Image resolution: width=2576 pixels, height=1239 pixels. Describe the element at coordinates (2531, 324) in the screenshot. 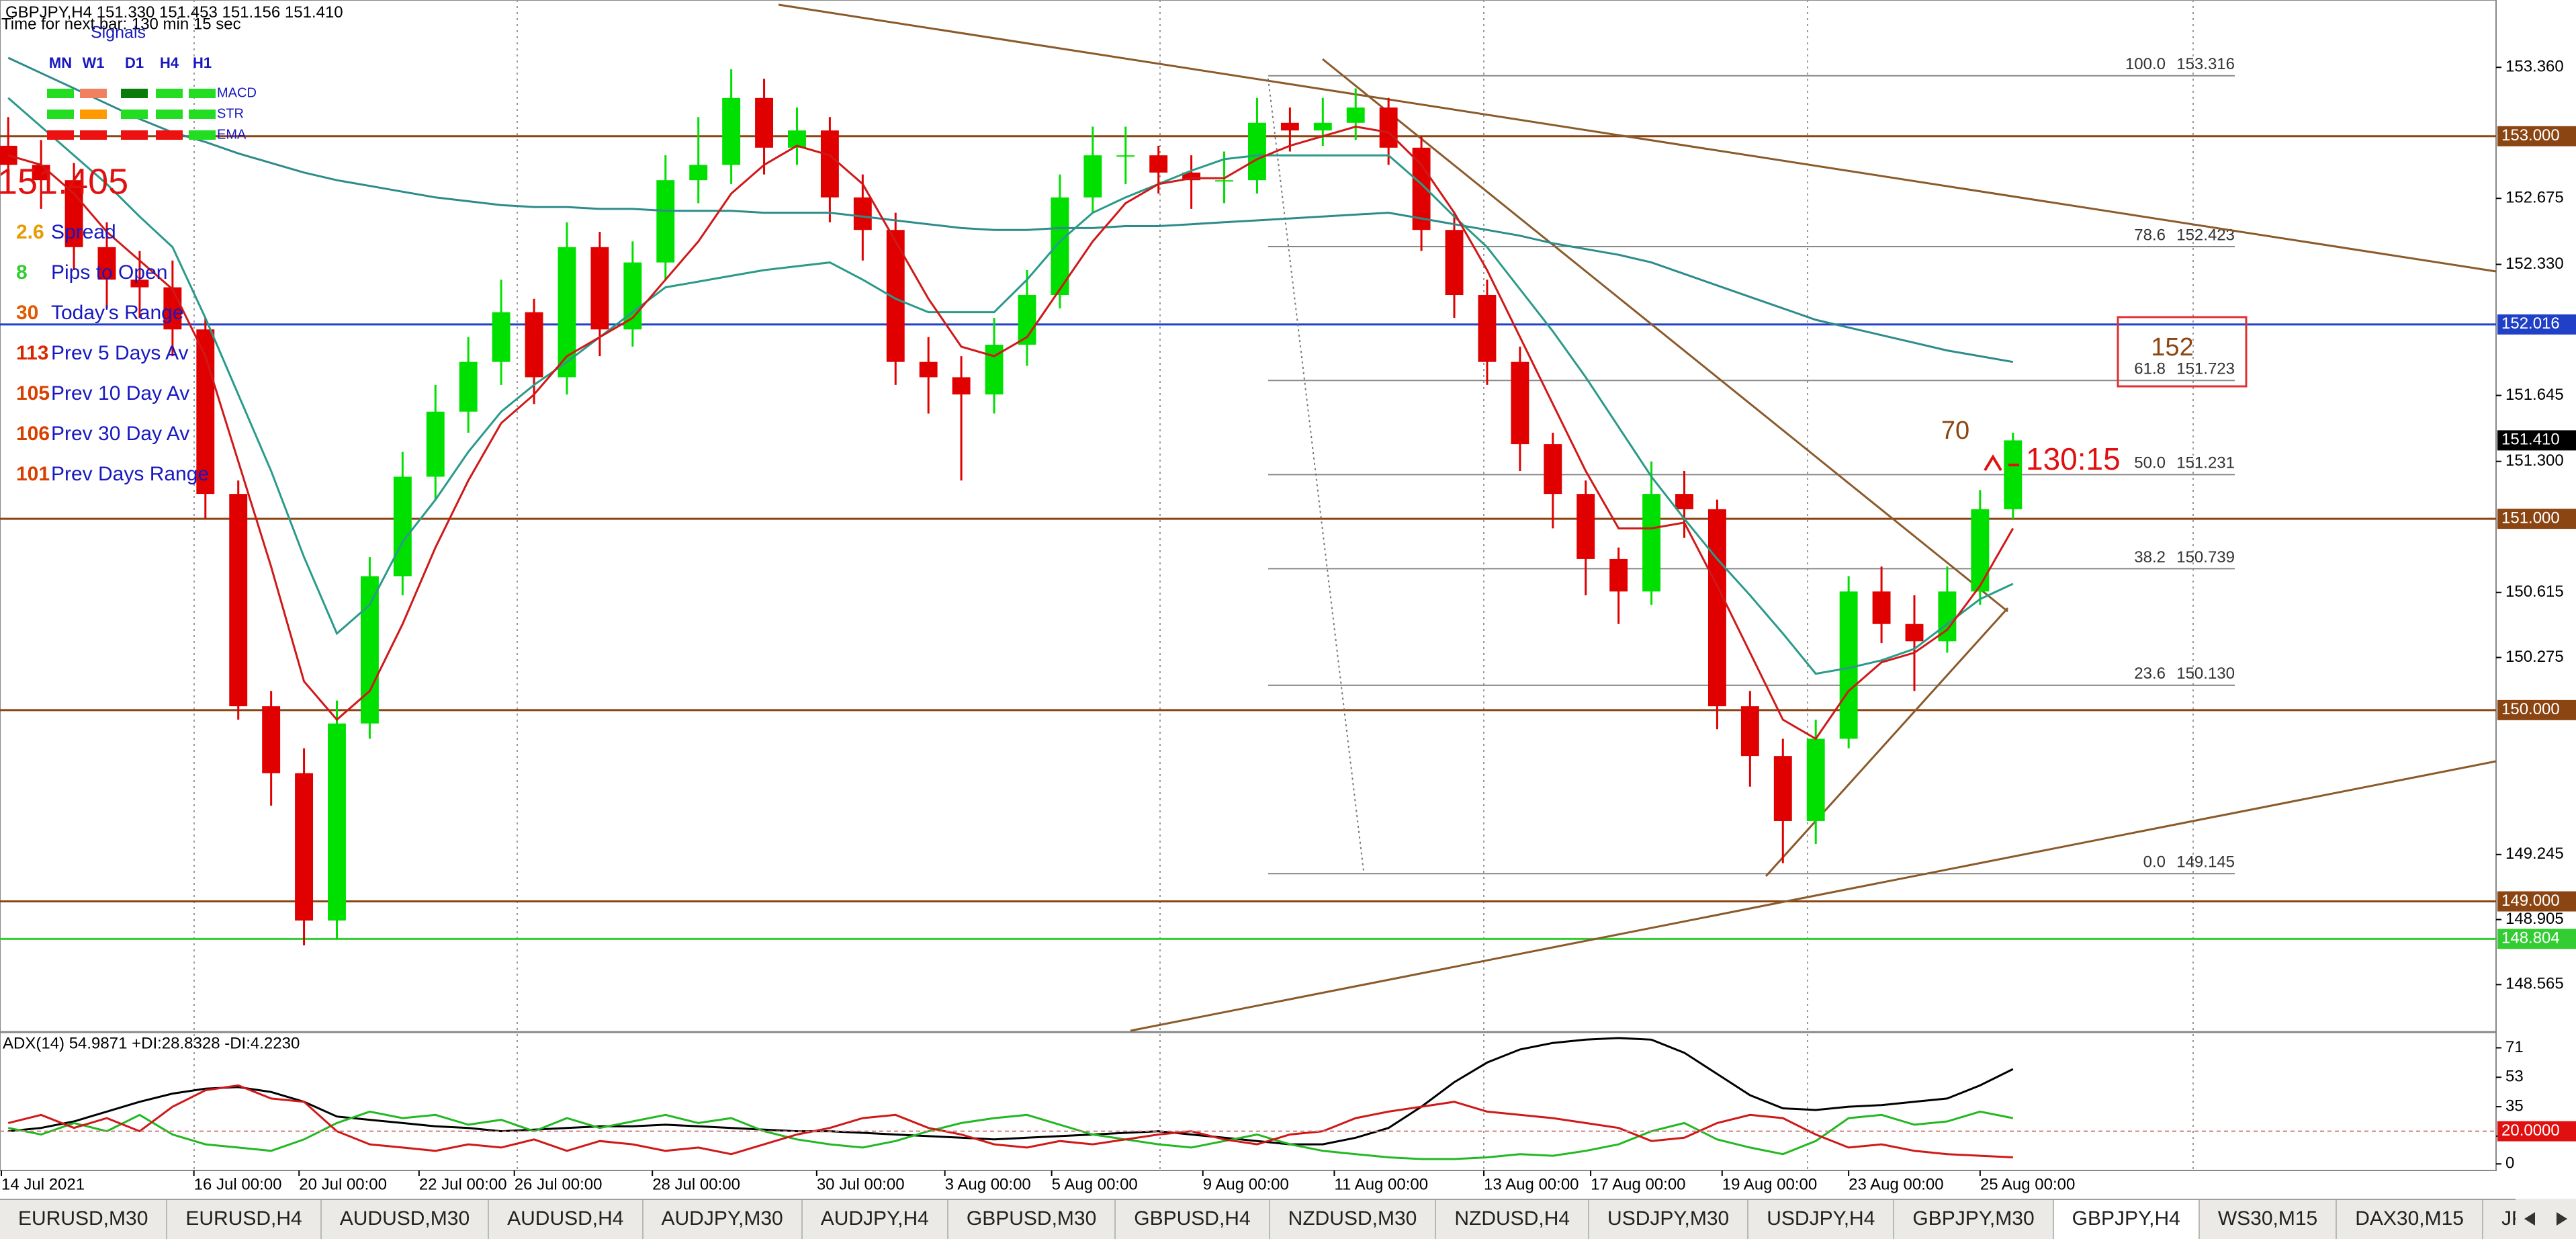

I see `level-label: 152.016` at that location.